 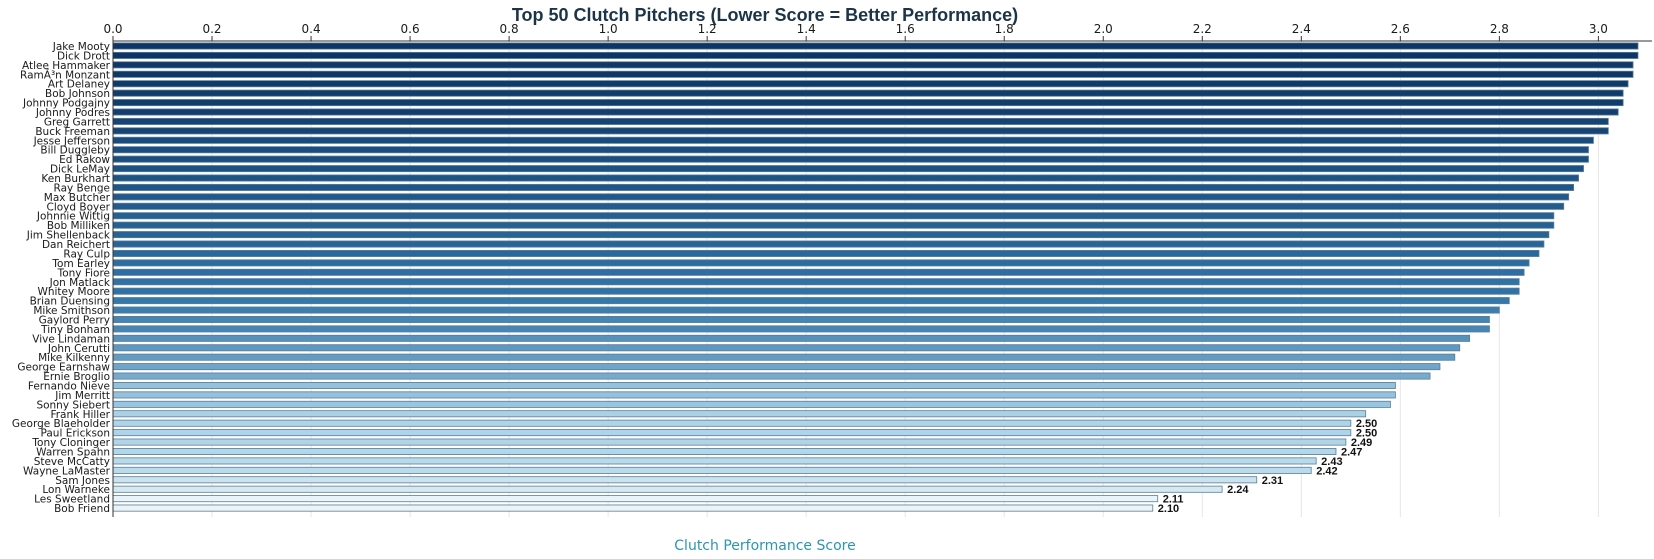 What do you see at coordinates (71, 339) in the screenshot?
I see `category-label: Vive Lindaman` at bounding box center [71, 339].